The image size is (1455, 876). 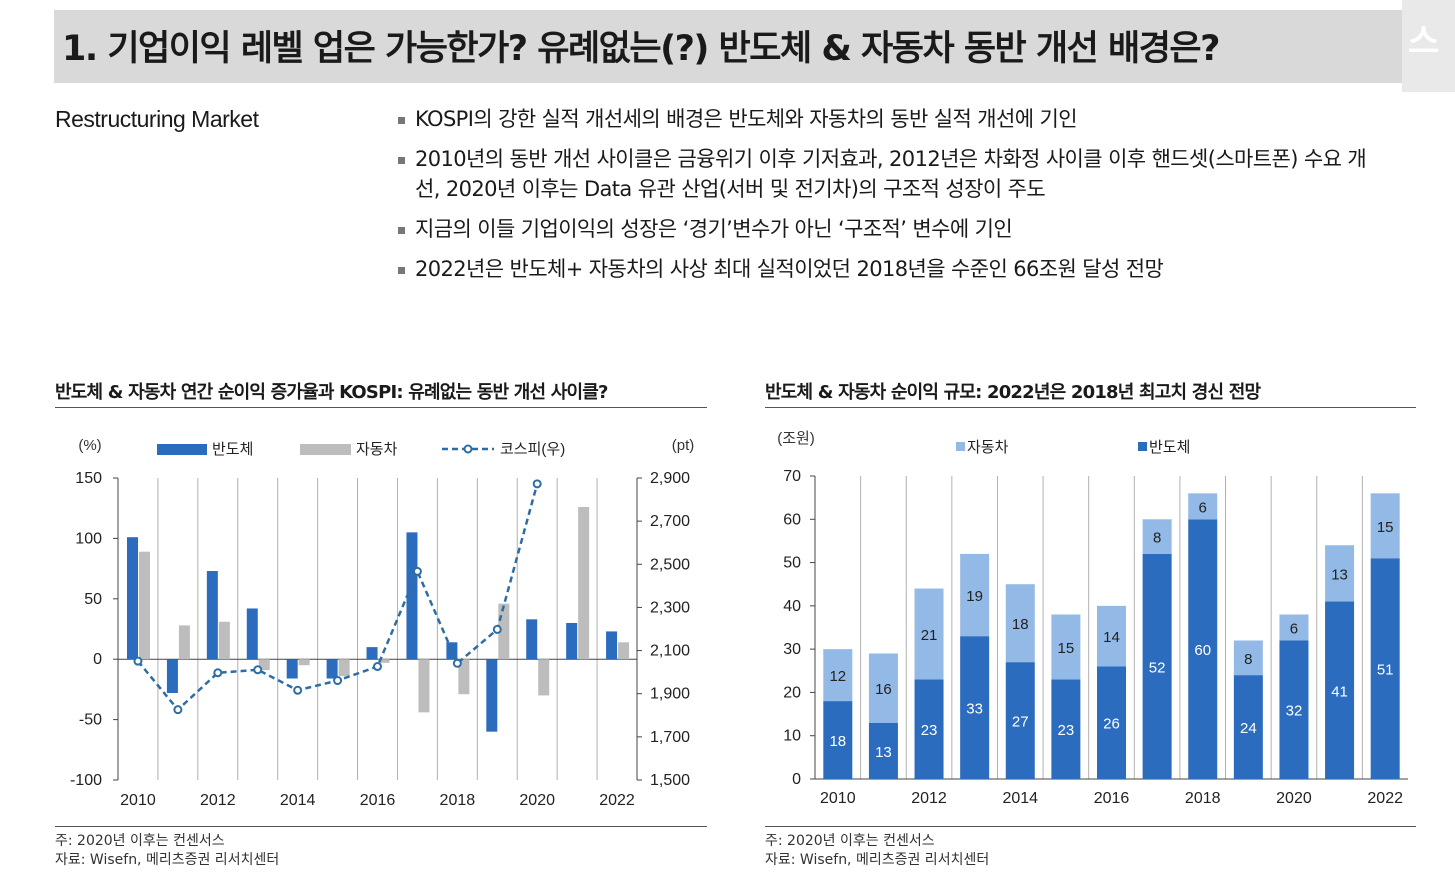 I want to click on semiconductor-value-label: 18, so click(x=837, y=741).